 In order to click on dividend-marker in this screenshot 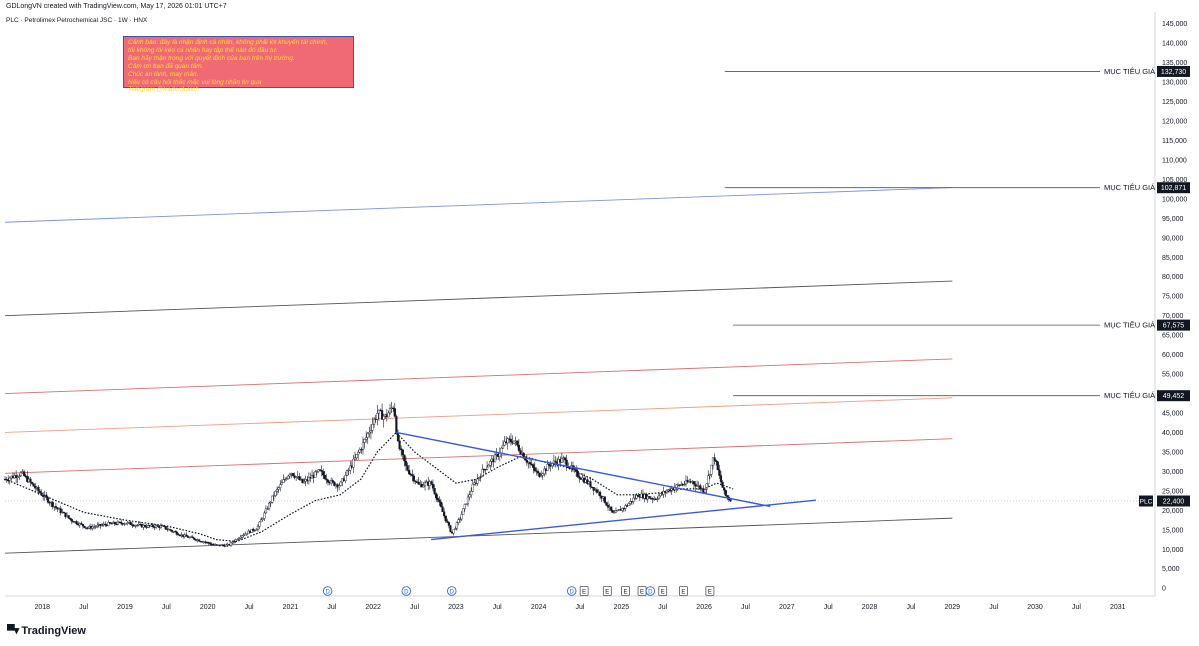, I will do `click(571, 591)`.